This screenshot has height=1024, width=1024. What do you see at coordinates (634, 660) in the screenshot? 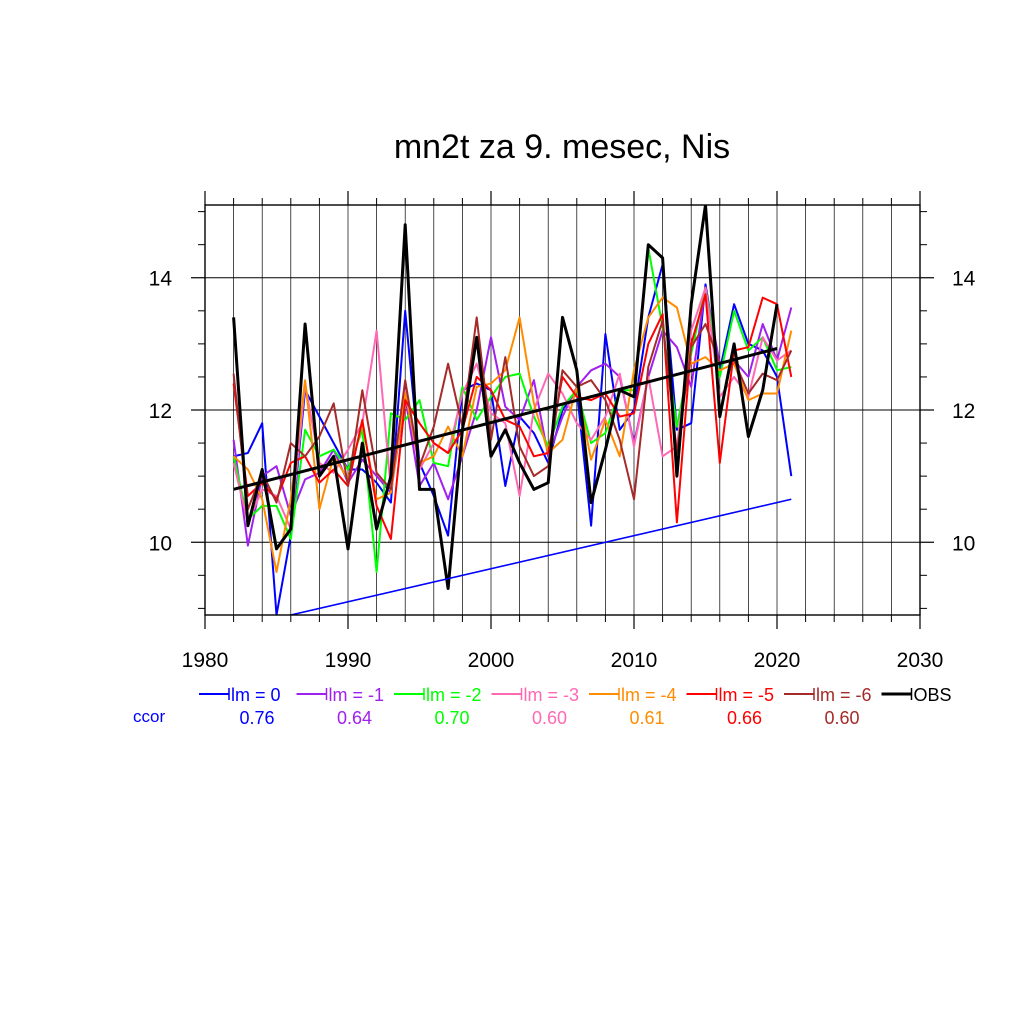
I see `x-tick-label: 2010` at bounding box center [634, 660].